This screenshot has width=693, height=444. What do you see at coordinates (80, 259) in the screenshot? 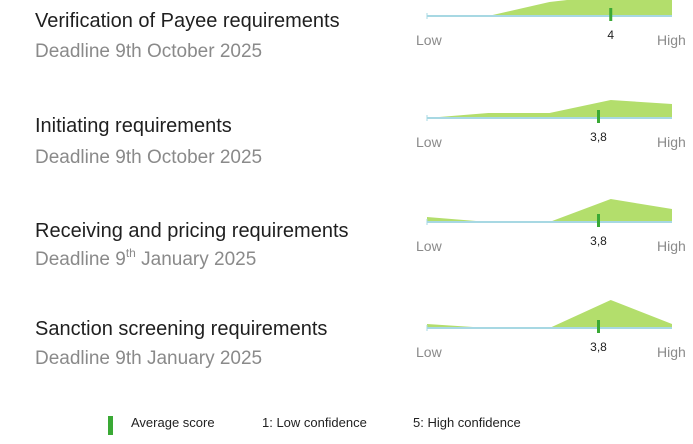
I see `deadline-text: Deadline 9` at bounding box center [80, 259].